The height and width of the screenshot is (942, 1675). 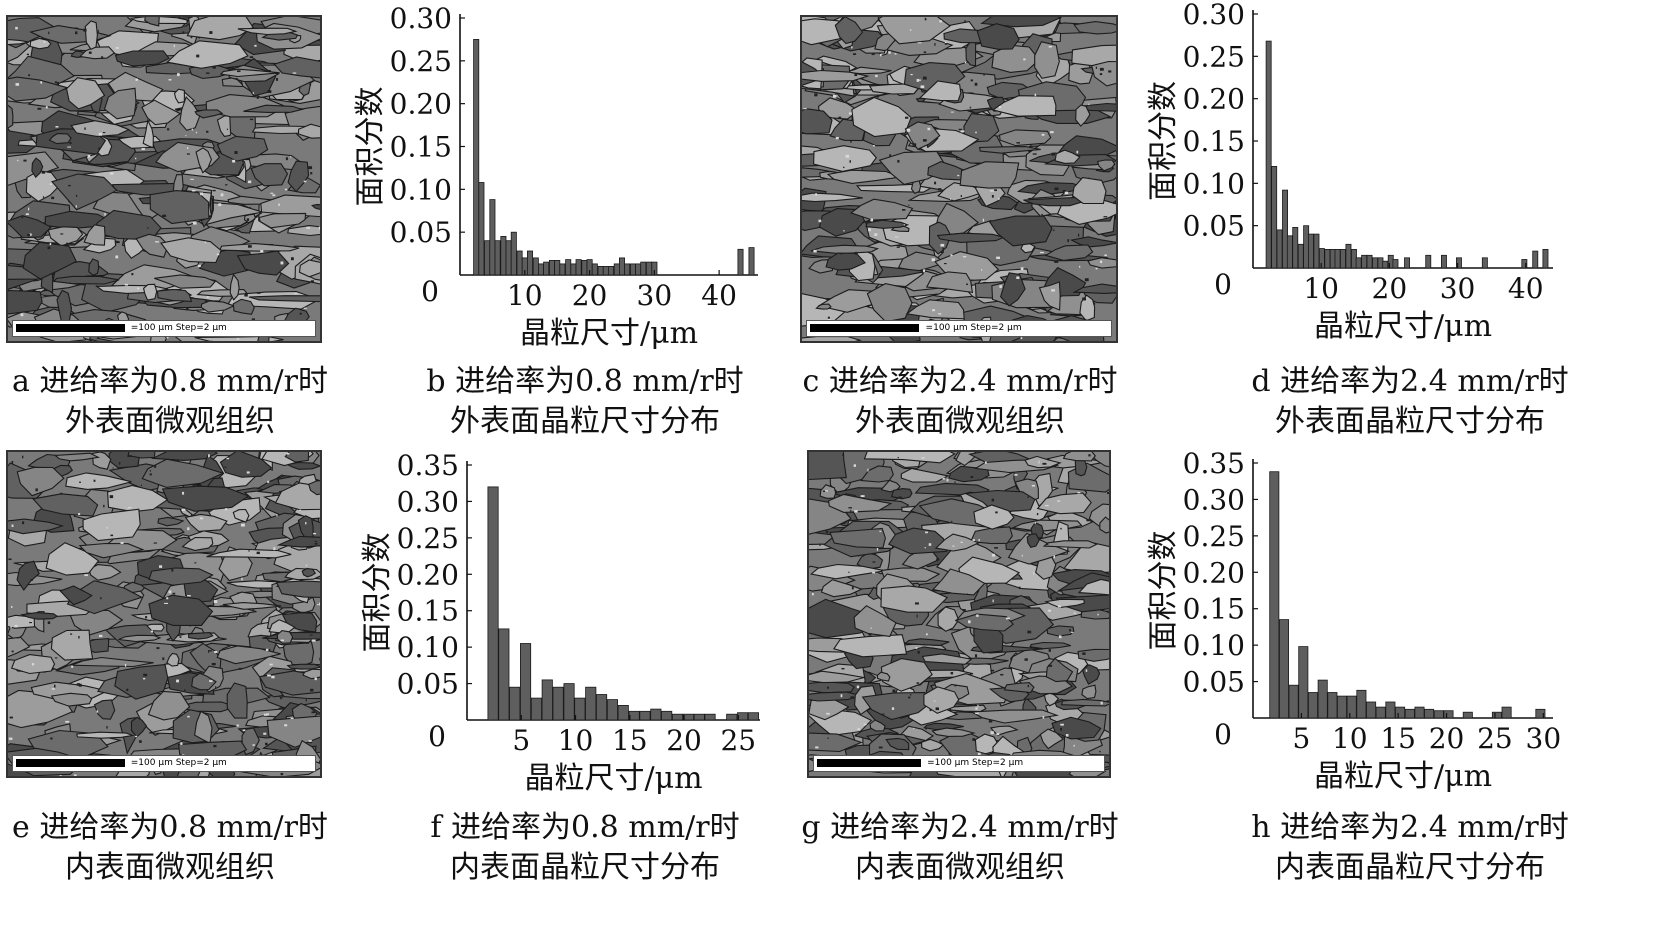 What do you see at coordinates (959, 614) in the screenshot?
I see `grain-map` at bounding box center [959, 614].